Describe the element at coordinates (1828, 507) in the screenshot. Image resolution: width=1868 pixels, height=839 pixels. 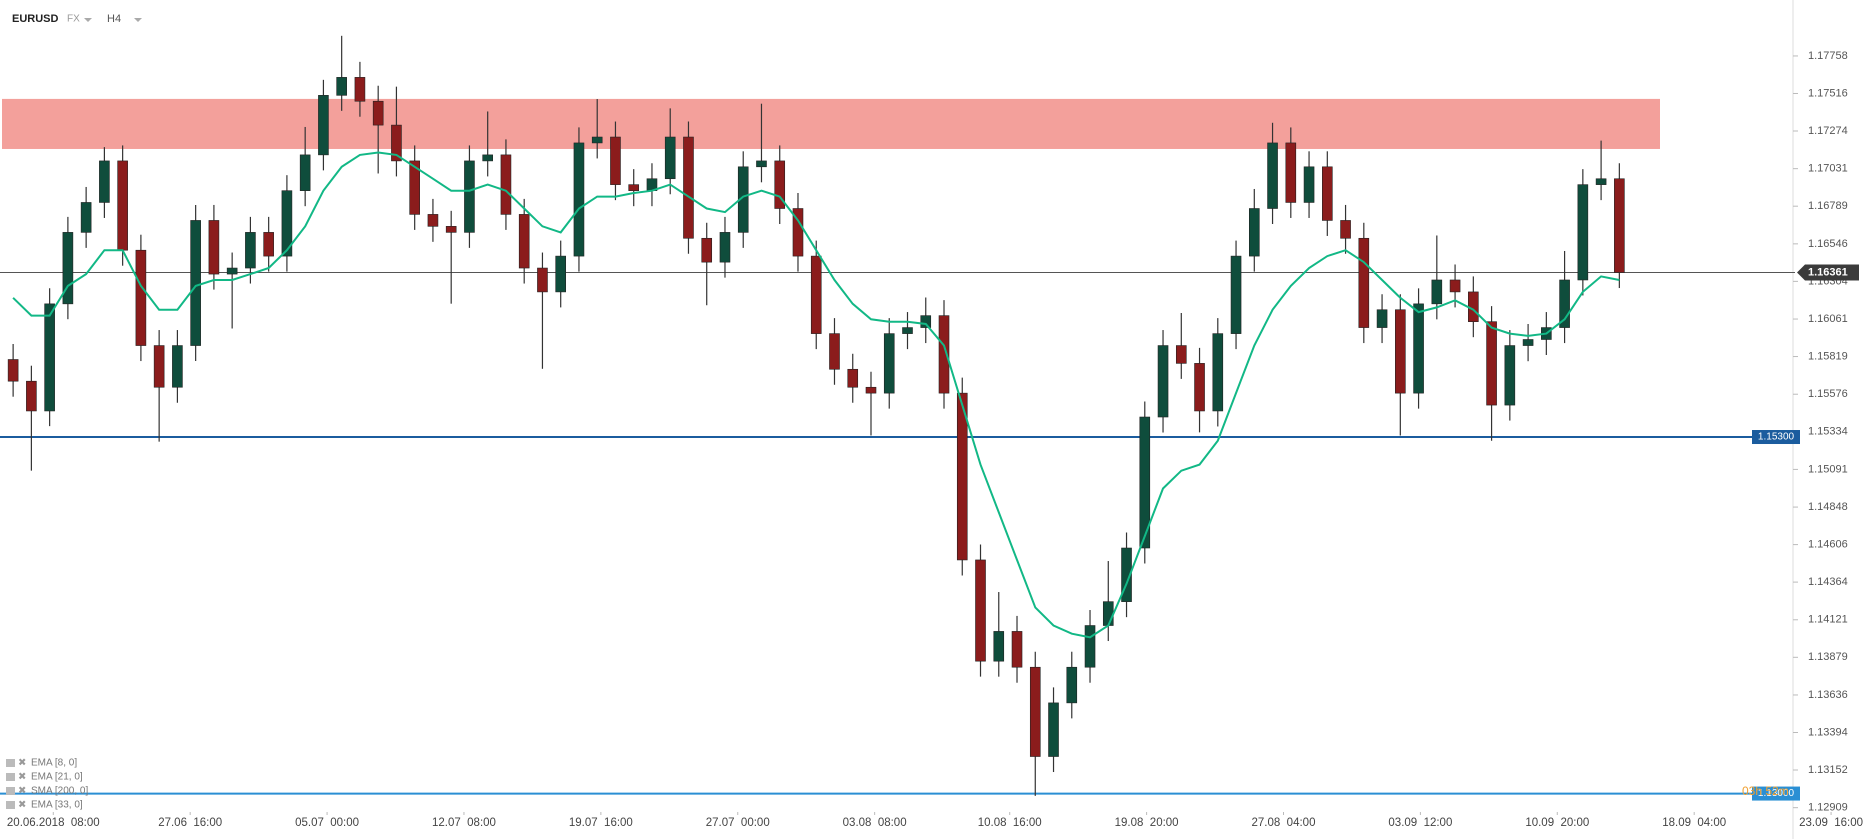
I see `y-tick-label: 1.14848` at that location.